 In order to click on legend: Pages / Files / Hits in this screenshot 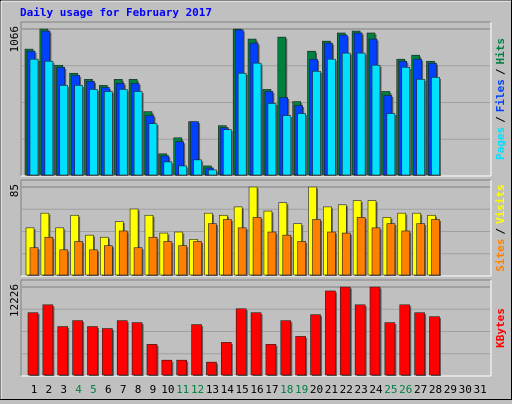, I will do `click(500, 99)`.